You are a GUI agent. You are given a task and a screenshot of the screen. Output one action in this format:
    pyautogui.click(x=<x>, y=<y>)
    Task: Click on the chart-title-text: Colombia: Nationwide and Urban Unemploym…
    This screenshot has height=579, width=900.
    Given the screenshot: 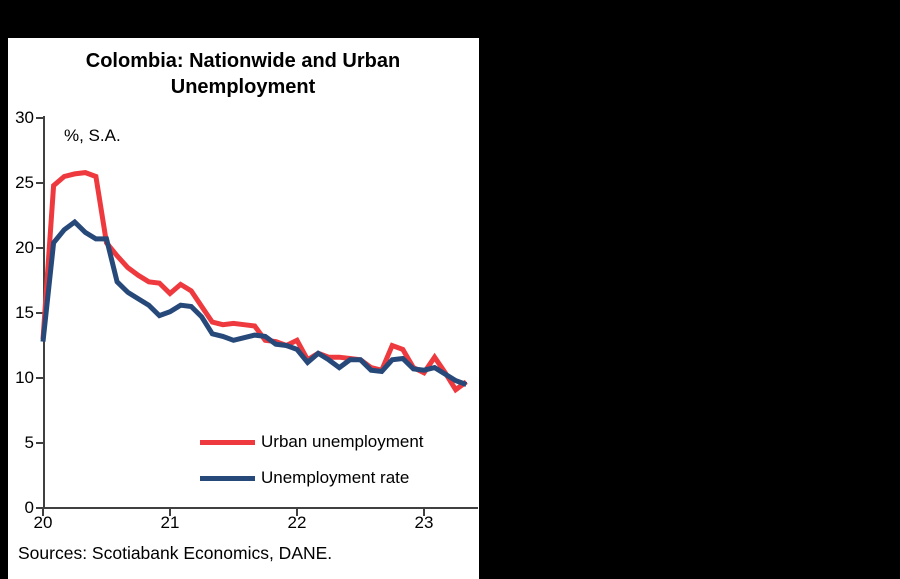 What is the action you would take?
    pyautogui.click(x=243, y=74)
    